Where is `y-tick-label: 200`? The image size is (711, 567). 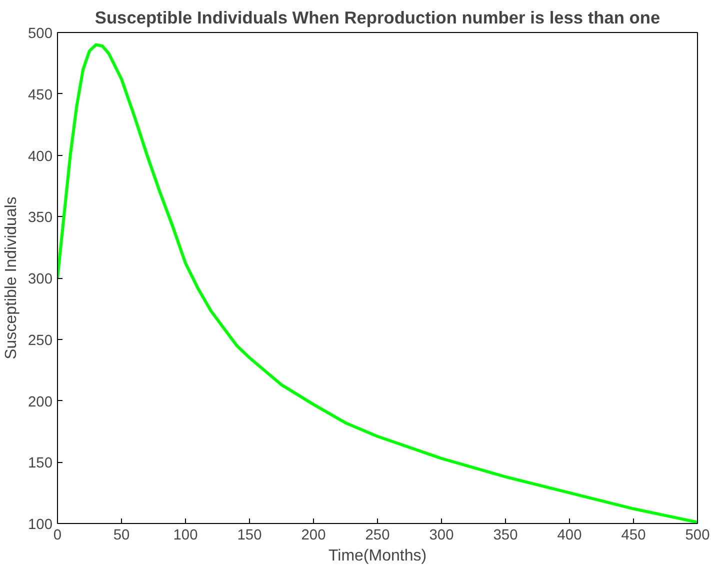
y-tick-label: 200 is located at coordinates (40, 402).